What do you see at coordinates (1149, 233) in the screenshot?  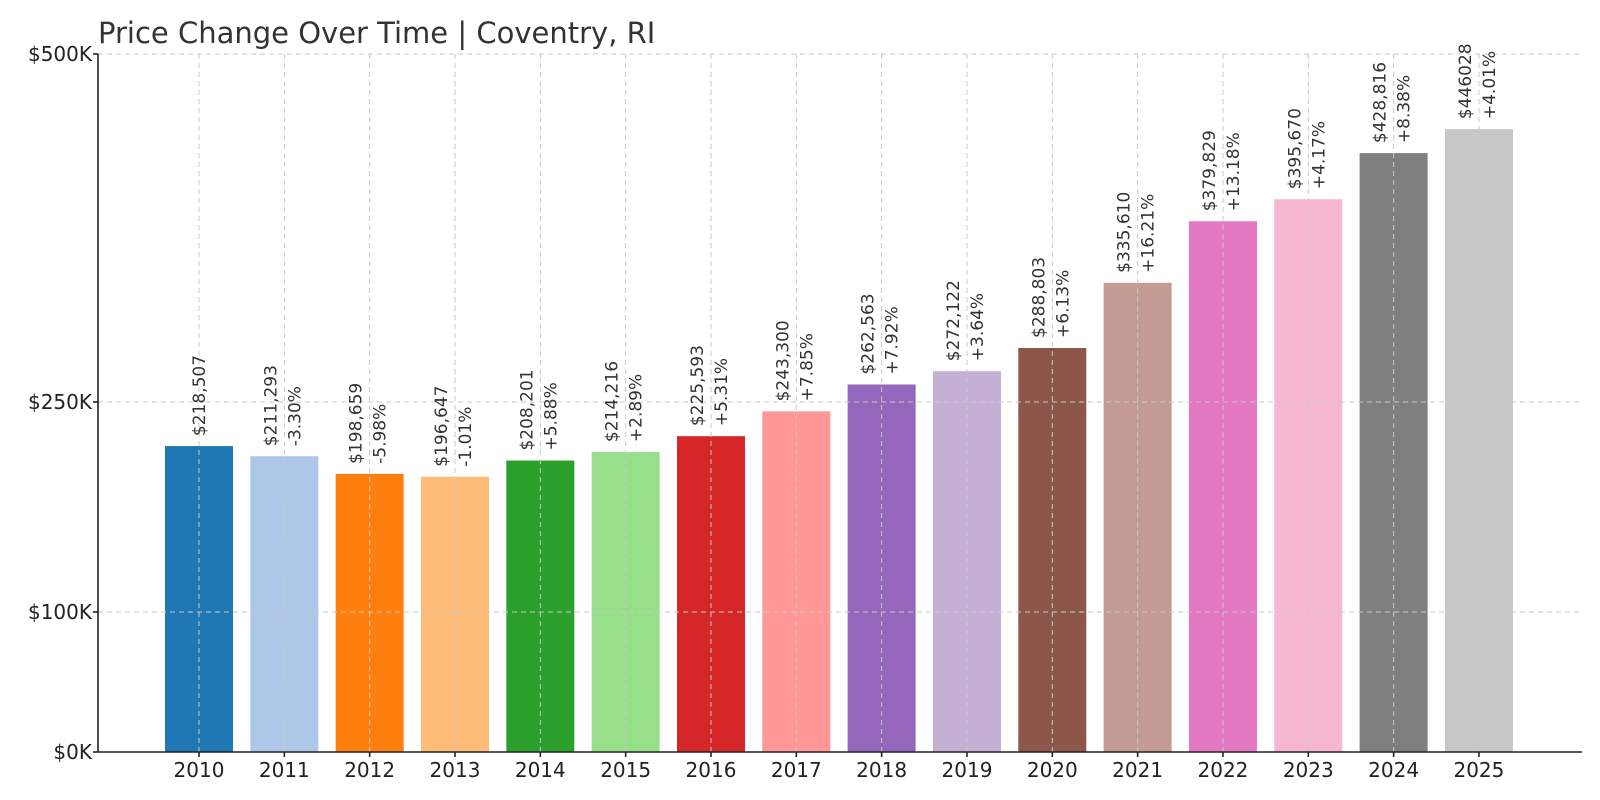 I see `bar-change-label: +16.21%` at bounding box center [1149, 233].